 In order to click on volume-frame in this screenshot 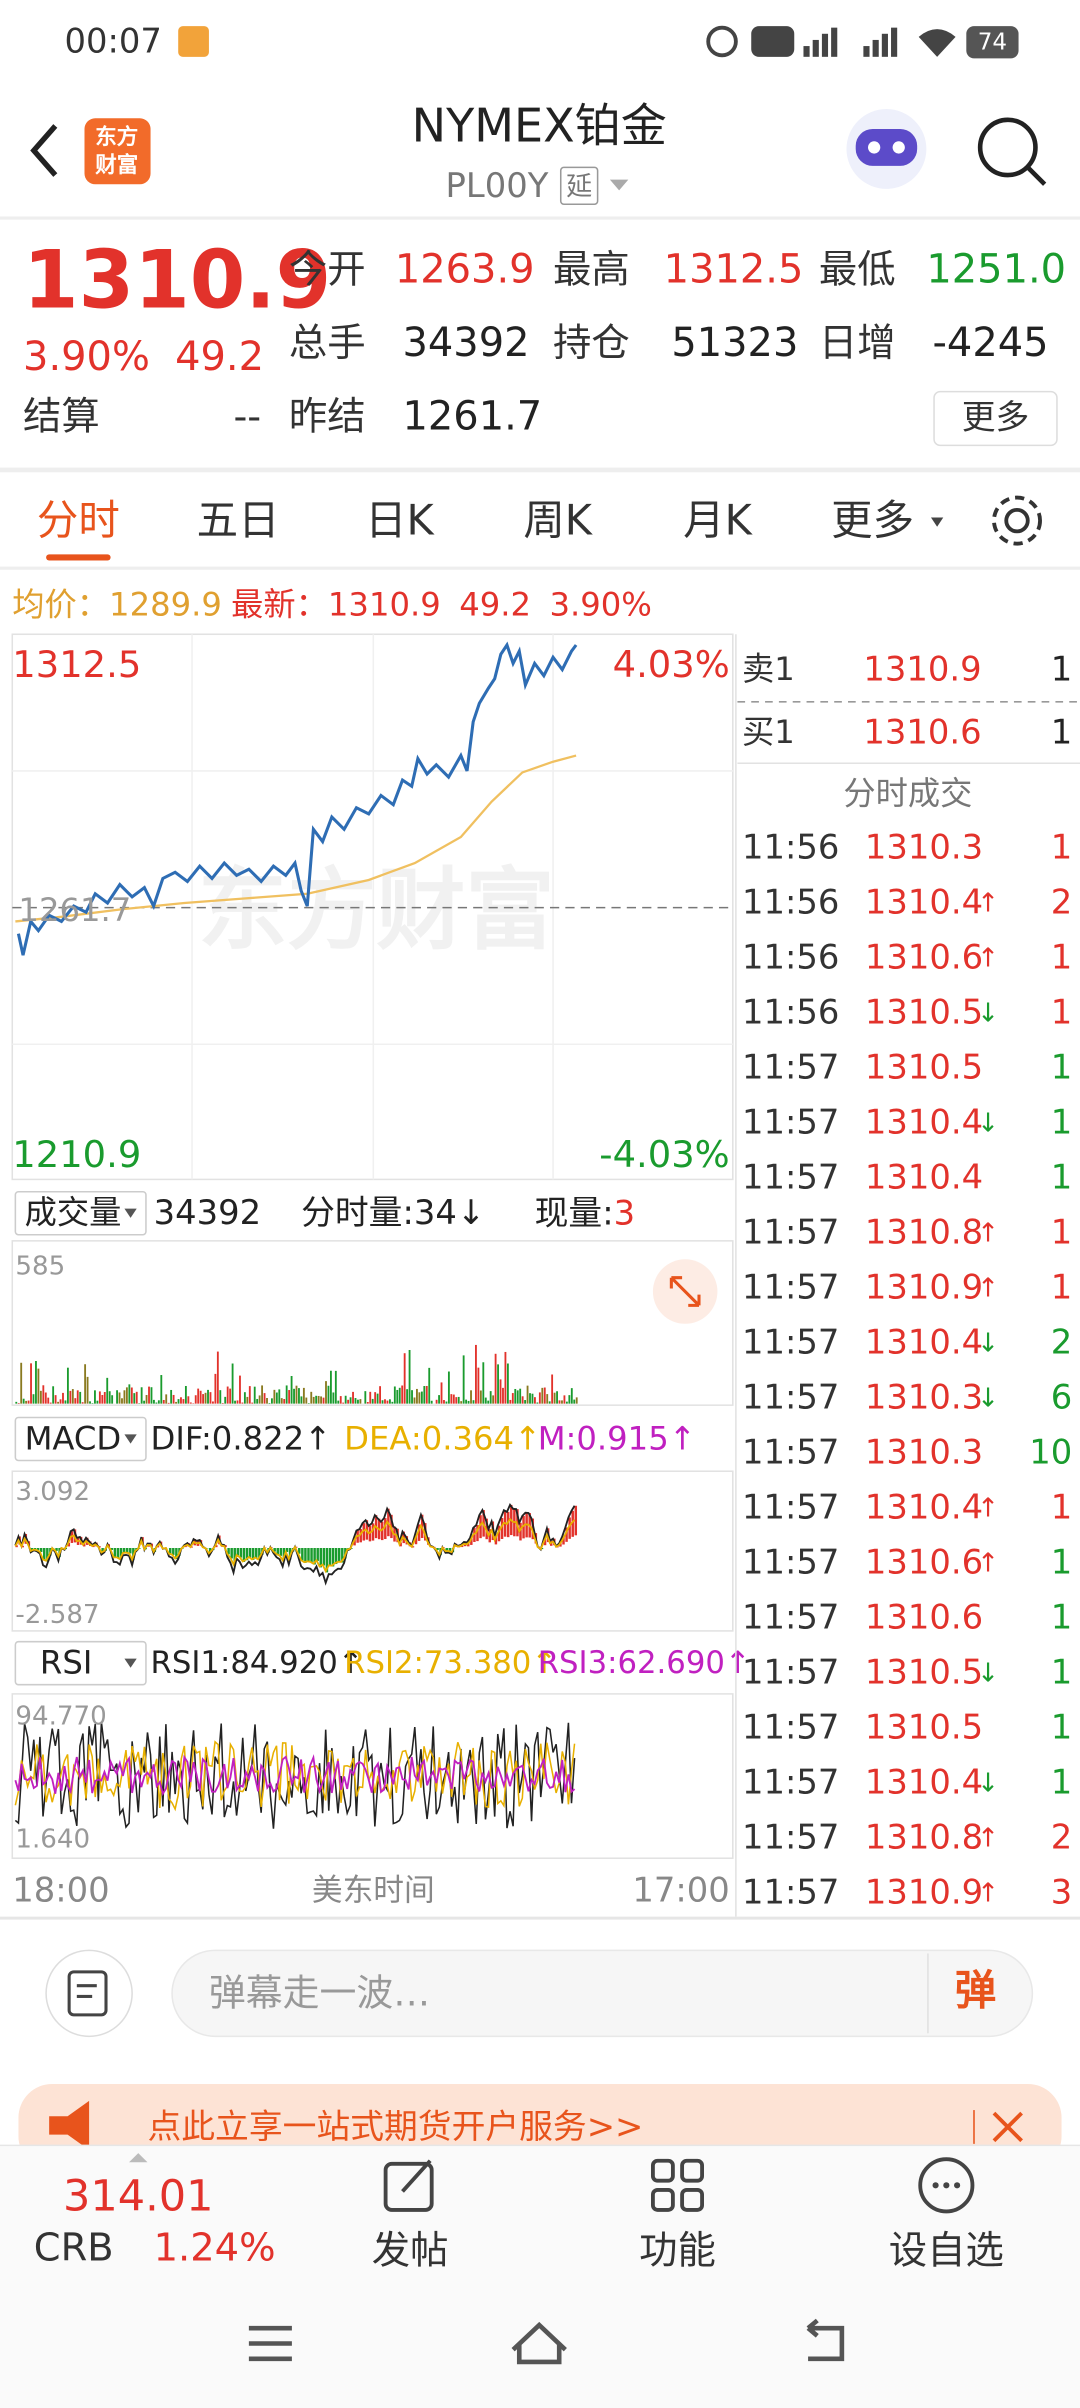, I will do `click(372, 1323)`.